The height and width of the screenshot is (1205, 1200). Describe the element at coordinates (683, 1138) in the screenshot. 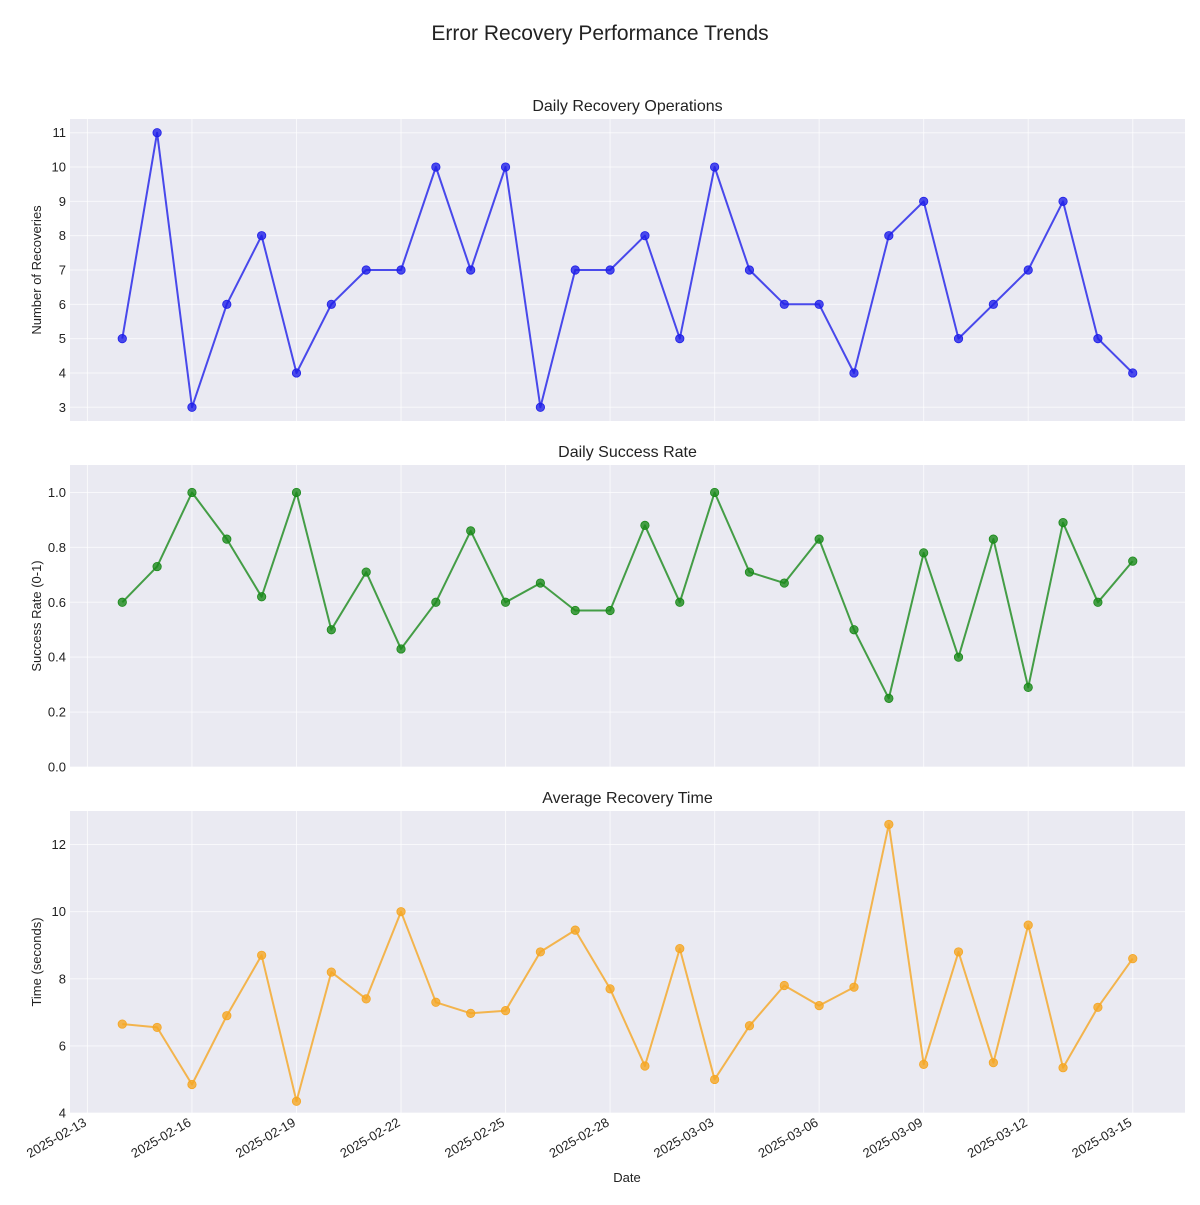

I see `x-tick-label: 2025-03-03` at that location.